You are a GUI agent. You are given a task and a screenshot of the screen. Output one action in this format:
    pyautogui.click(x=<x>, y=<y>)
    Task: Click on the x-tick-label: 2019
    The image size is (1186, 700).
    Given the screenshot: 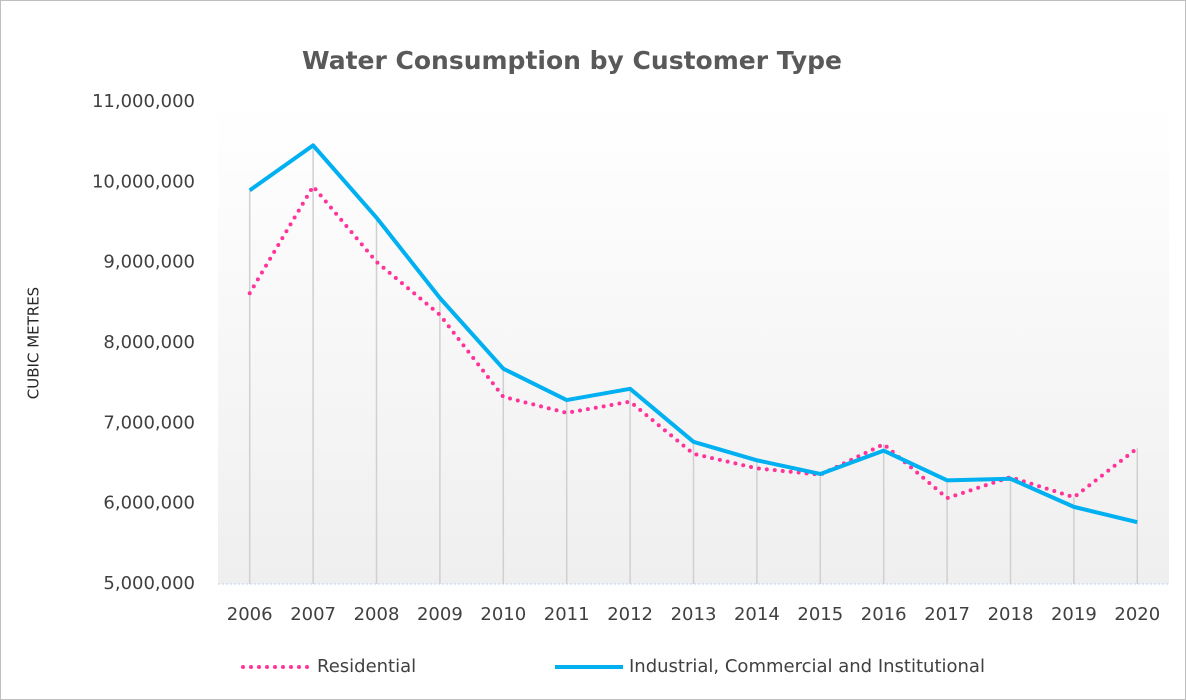 What is the action you would take?
    pyautogui.click(x=1074, y=614)
    